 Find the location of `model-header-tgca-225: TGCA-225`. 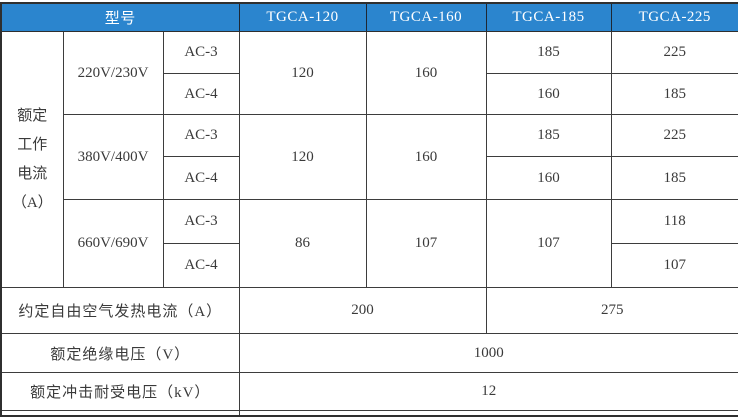

model-header-tgca-225: TGCA-225 is located at coordinates (674, 17).